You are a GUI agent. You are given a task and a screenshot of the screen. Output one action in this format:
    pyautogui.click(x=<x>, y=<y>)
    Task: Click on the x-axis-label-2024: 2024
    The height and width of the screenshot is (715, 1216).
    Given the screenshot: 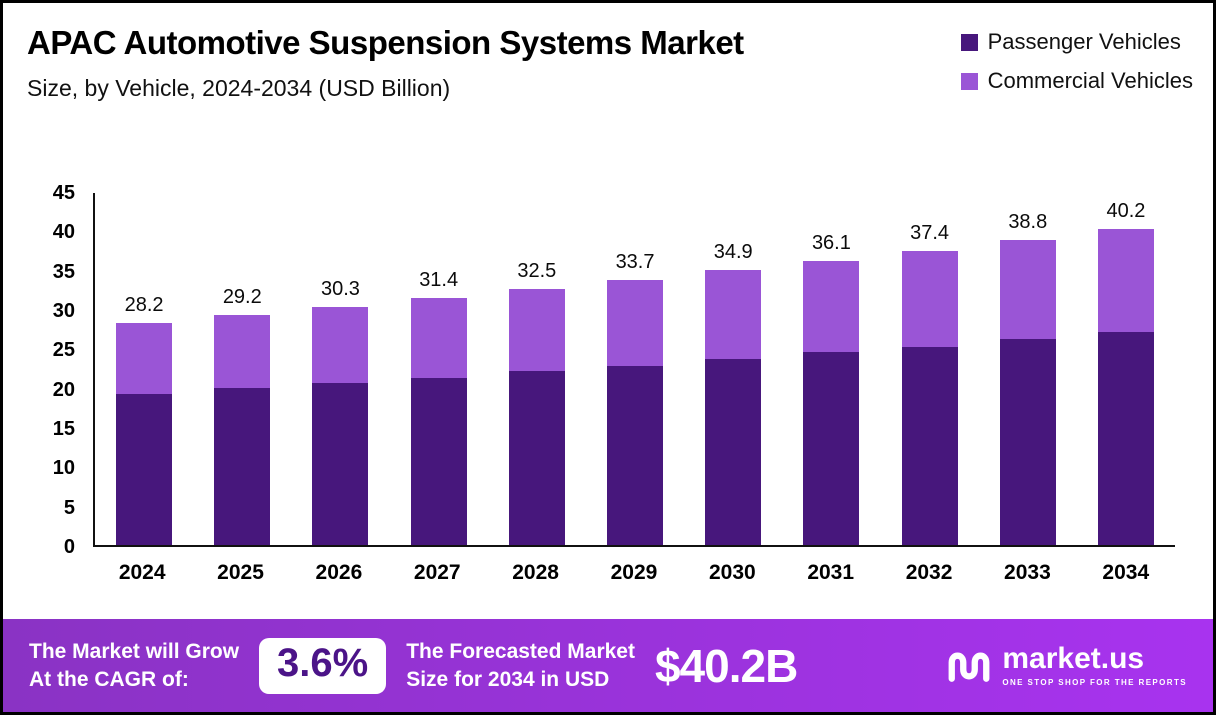 What is the action you would take?
    pyautogui.click(x=142, y=572)
    